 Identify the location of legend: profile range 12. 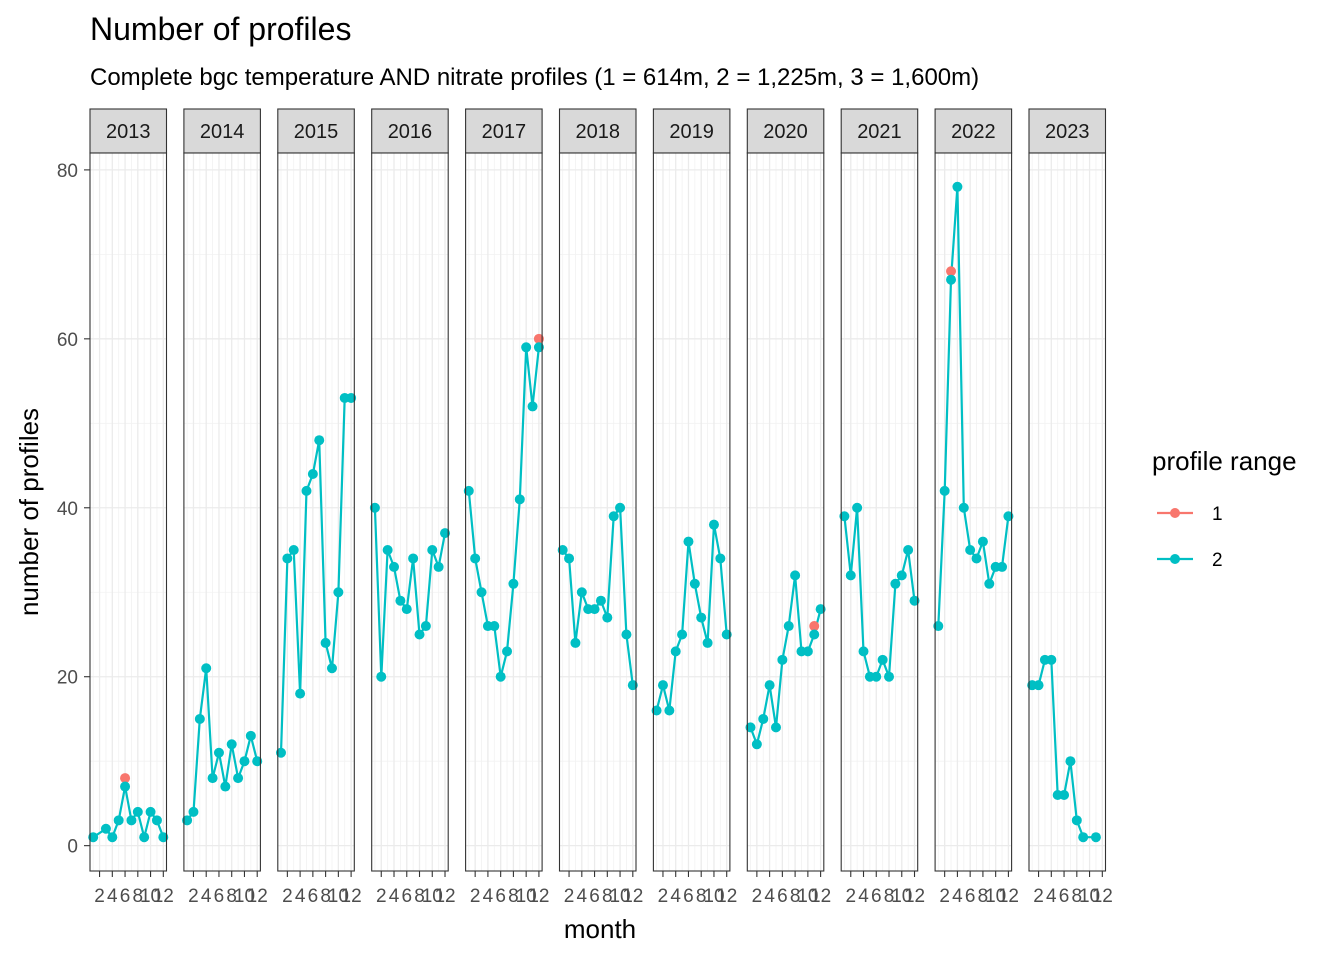
(1224, 508).